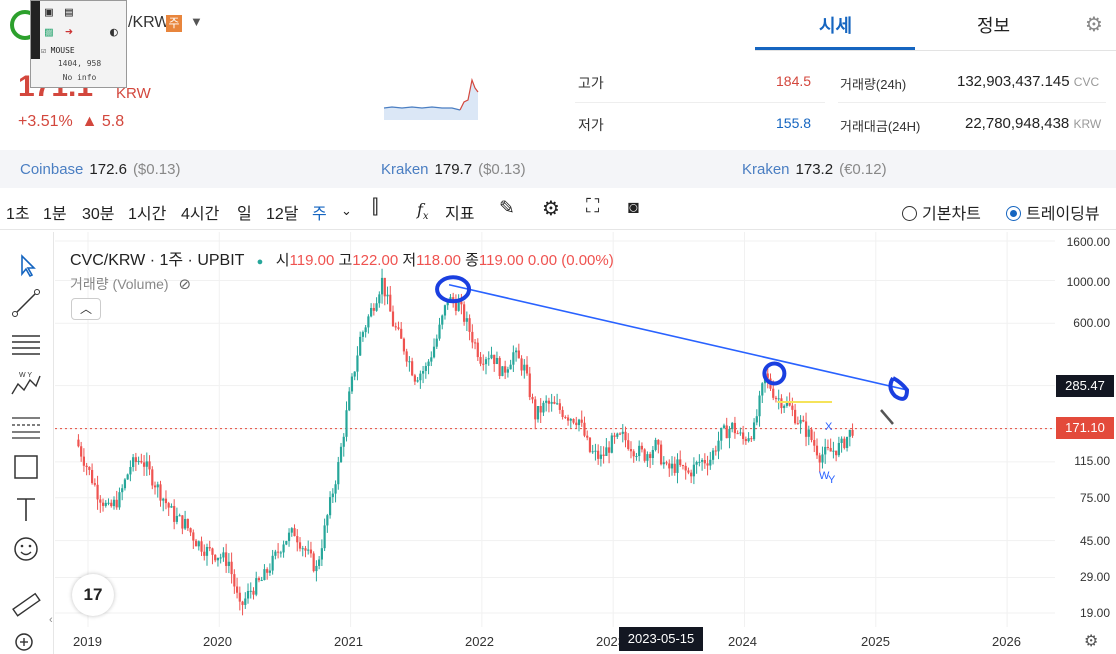 The height and width of the screenshot is (654, 1116). Describe the element at coordinates (551, 209) in the screenshot. I see `settings-icon: ⚙` at that location.